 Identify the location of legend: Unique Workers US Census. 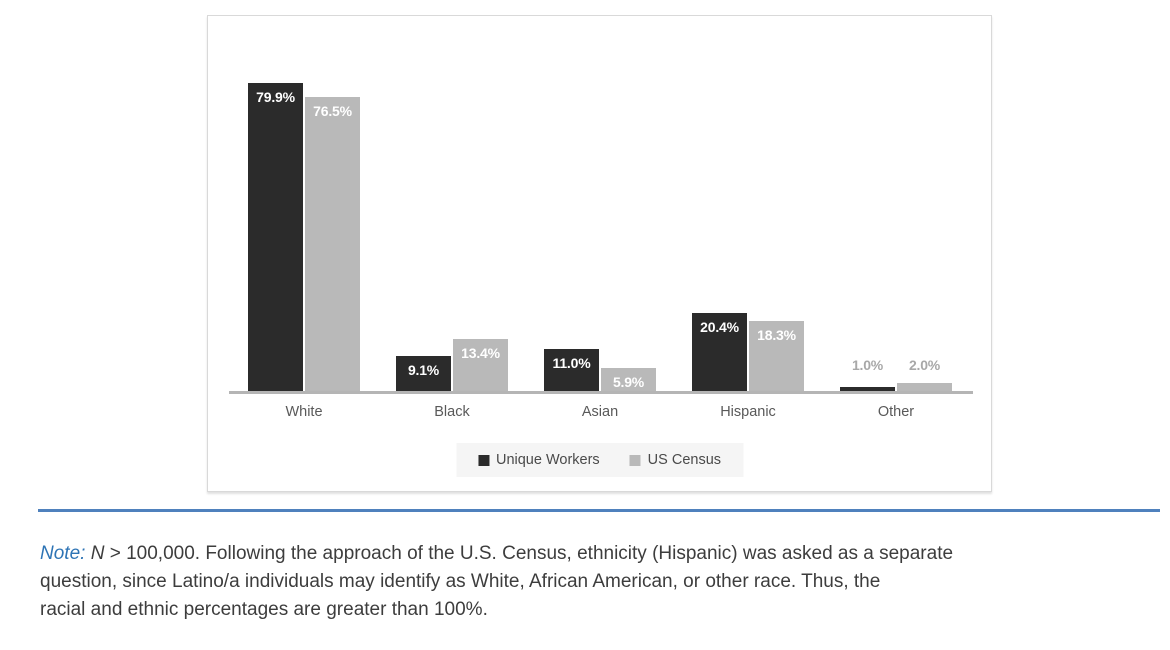
(599, 460).